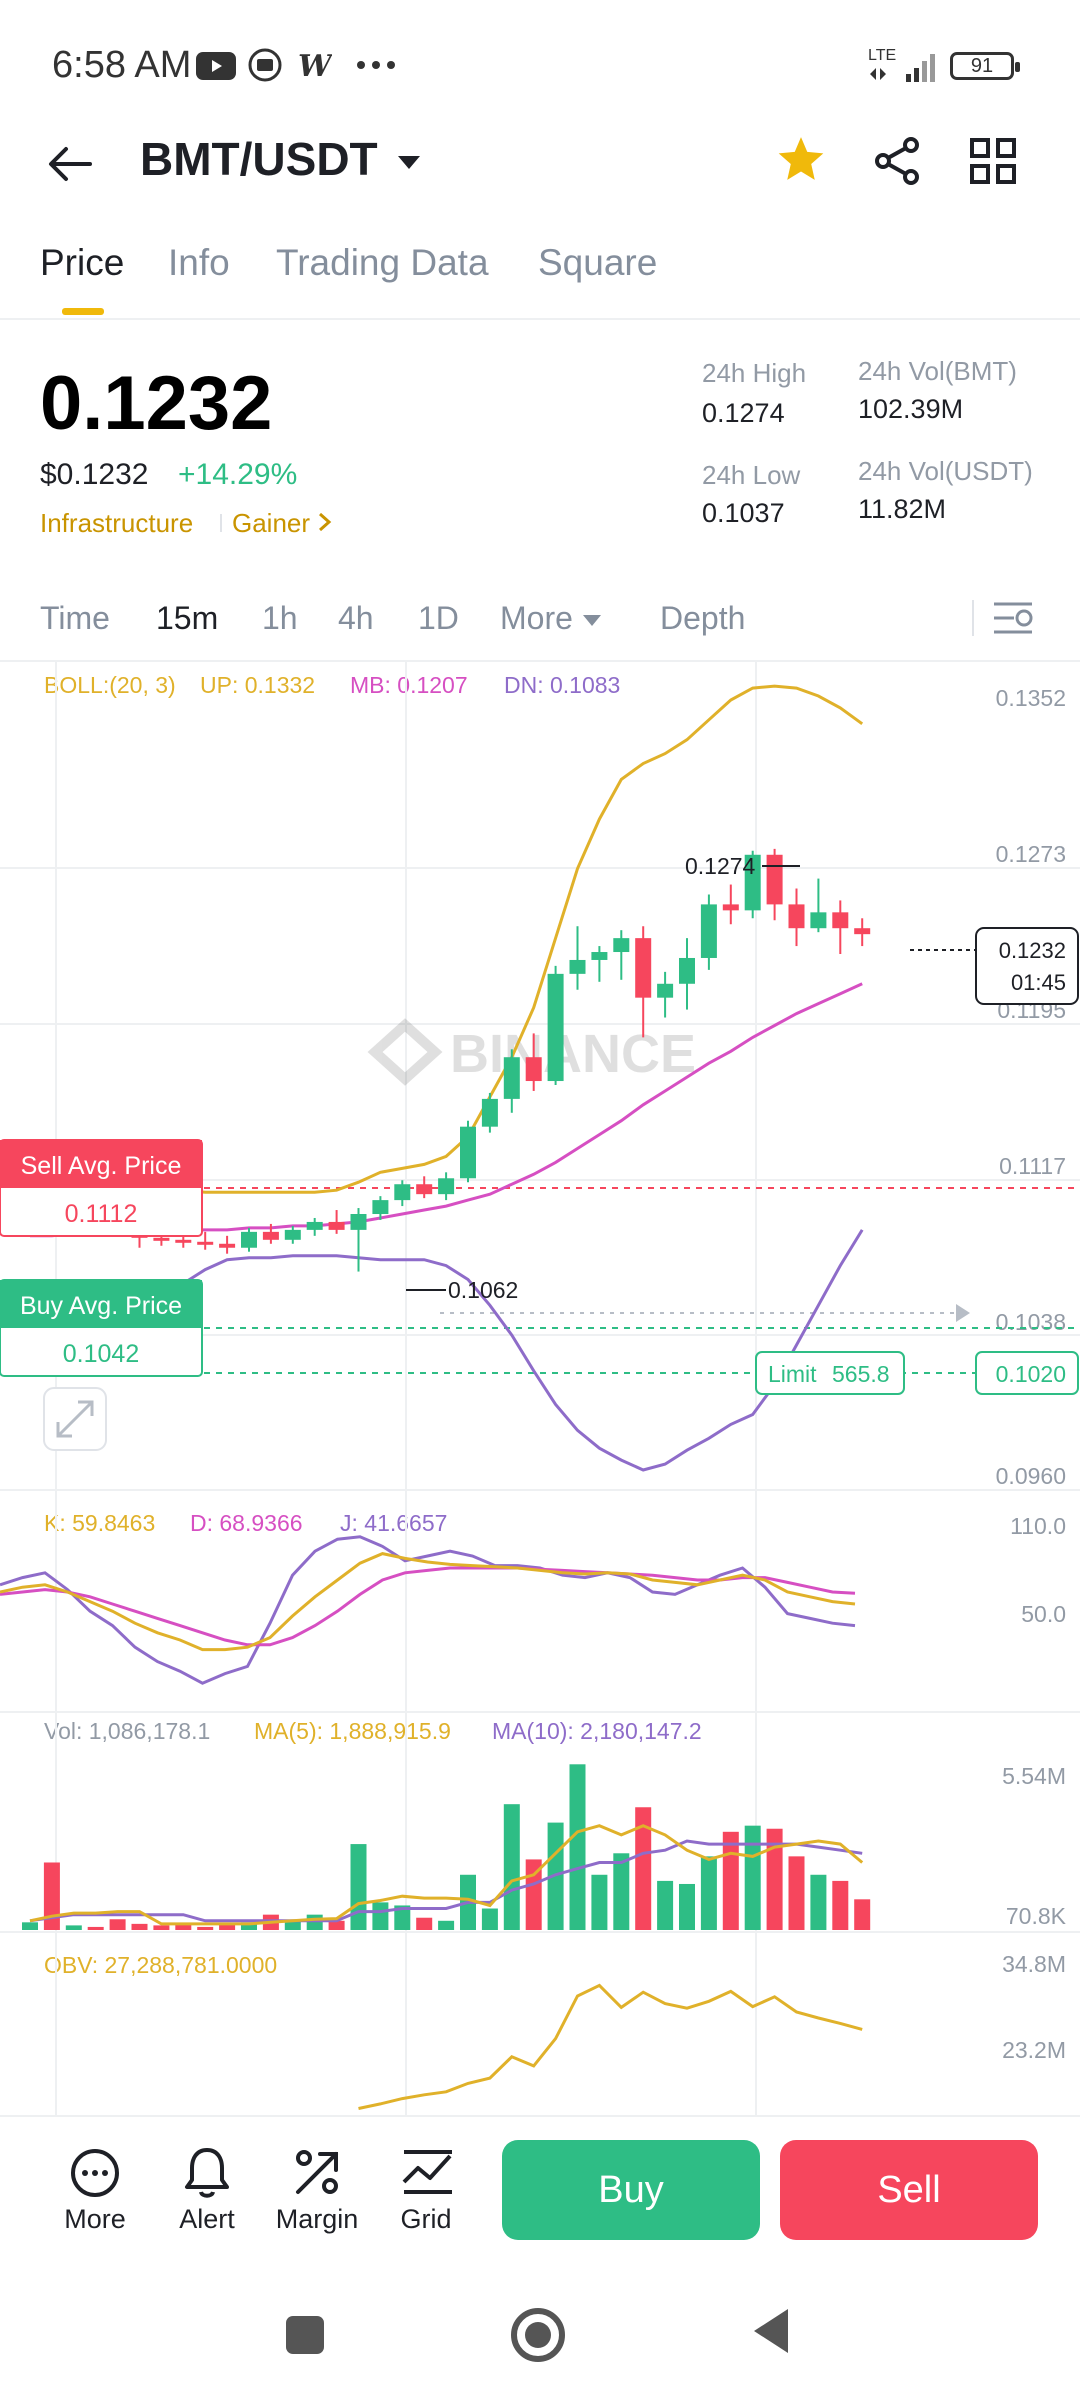  I want to click on usd-price: $0.1232, so click(94, 474).